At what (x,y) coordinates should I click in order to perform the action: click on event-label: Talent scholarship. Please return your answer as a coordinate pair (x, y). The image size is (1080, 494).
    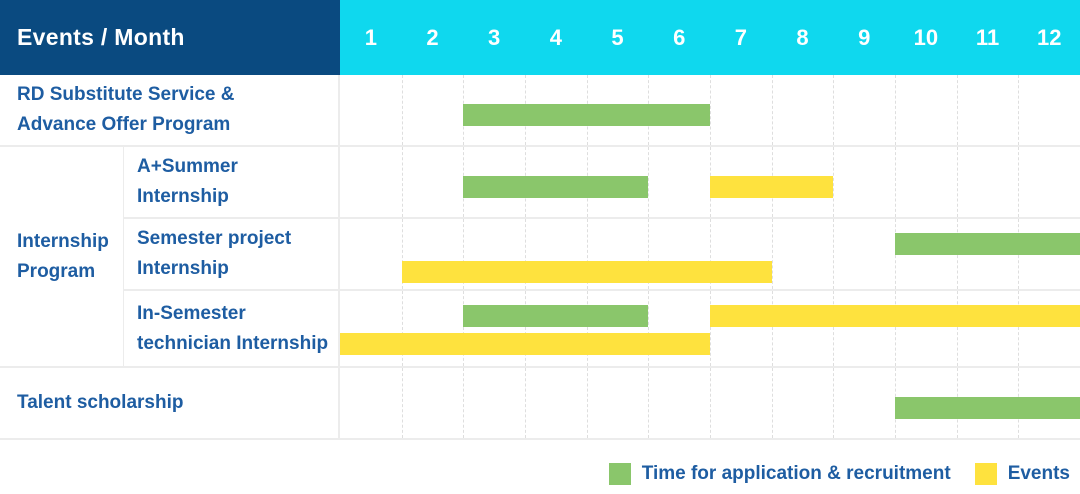
    Looking at the image, I should click on (170, 403).